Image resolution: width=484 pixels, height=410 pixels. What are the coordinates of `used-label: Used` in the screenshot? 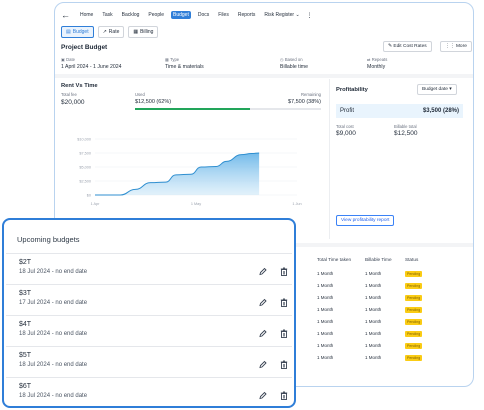 It's located at (140, 94).